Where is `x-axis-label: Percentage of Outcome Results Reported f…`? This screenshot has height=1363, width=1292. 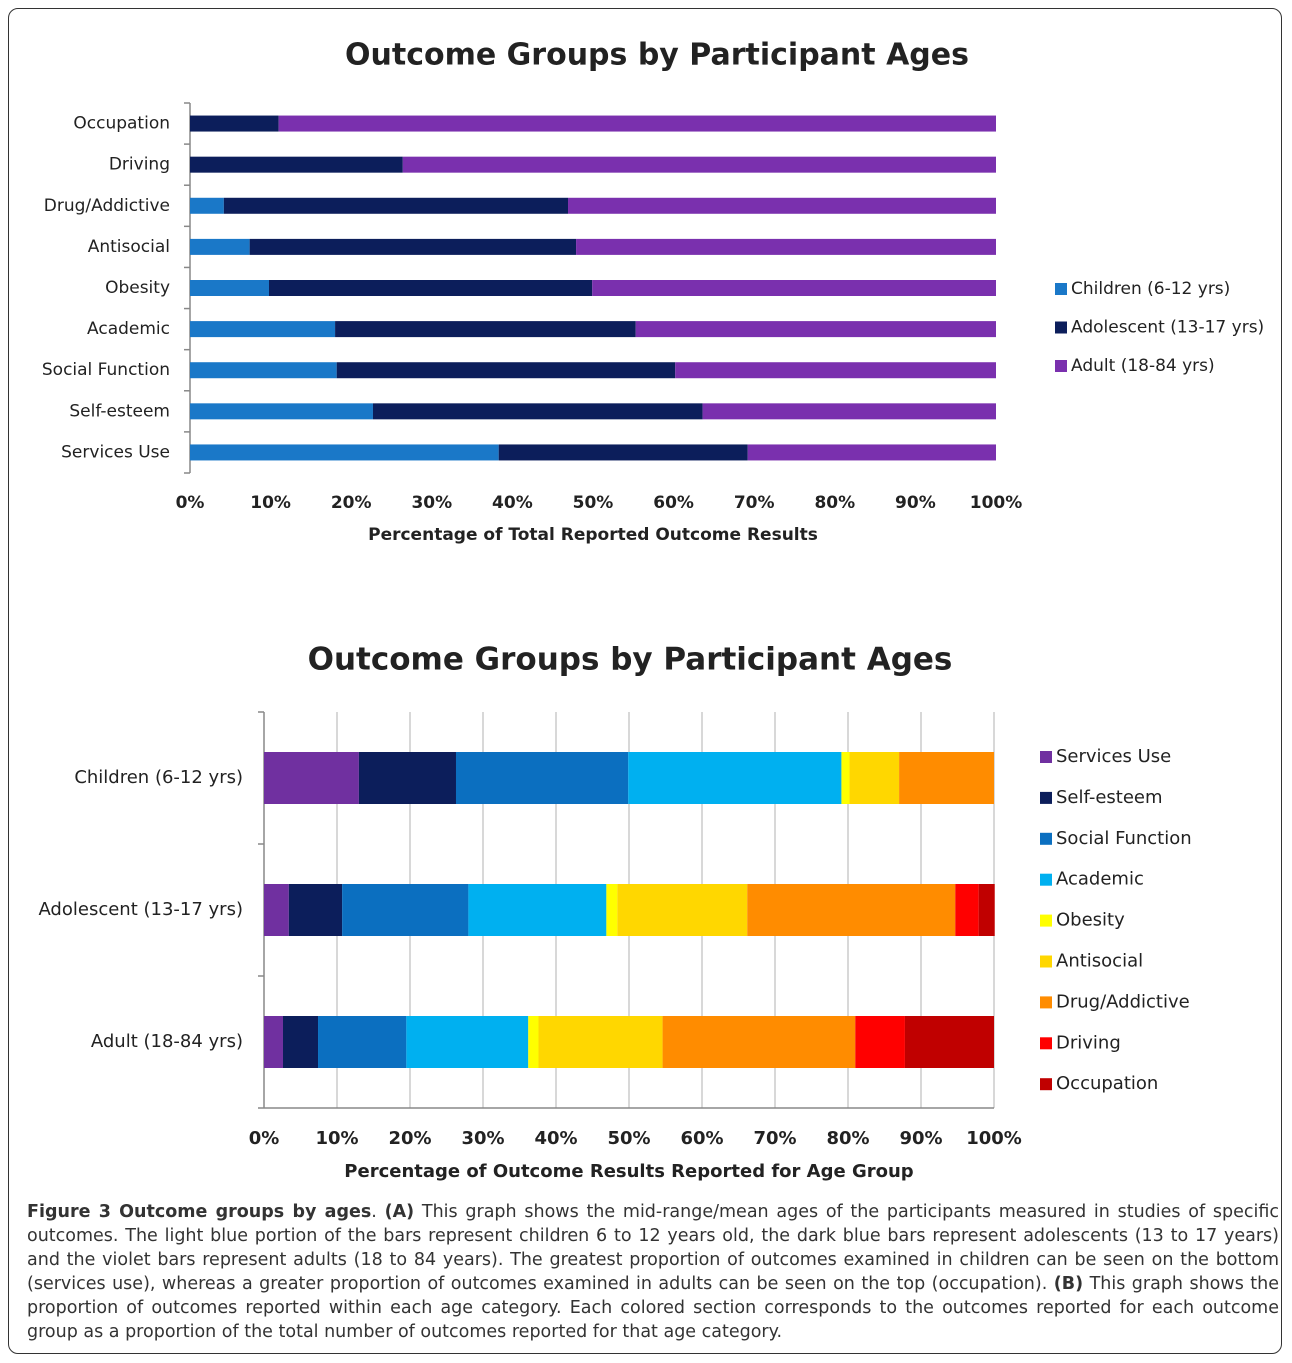
x-axis-label: Percentage of Outcome Results Reported f… is located at coordinates (629, 1171).